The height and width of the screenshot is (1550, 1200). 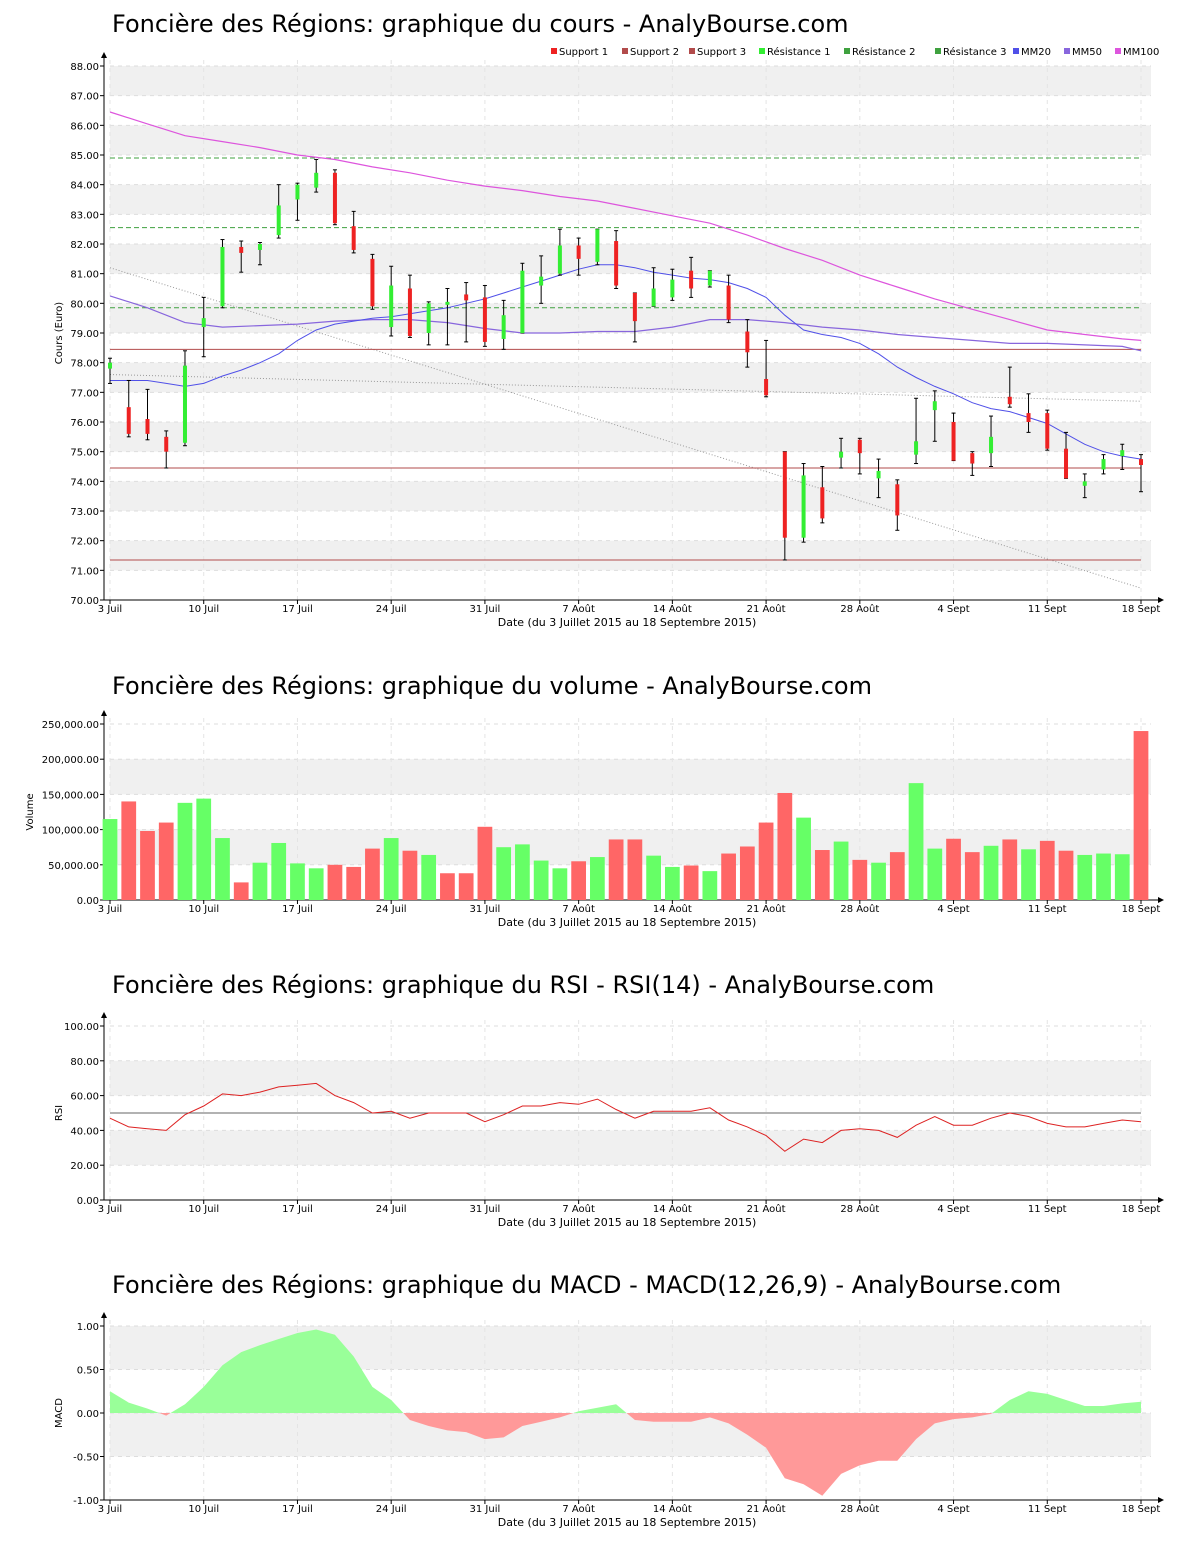 I want to click on legend-label: Support 2, so click(x=654, y=52).